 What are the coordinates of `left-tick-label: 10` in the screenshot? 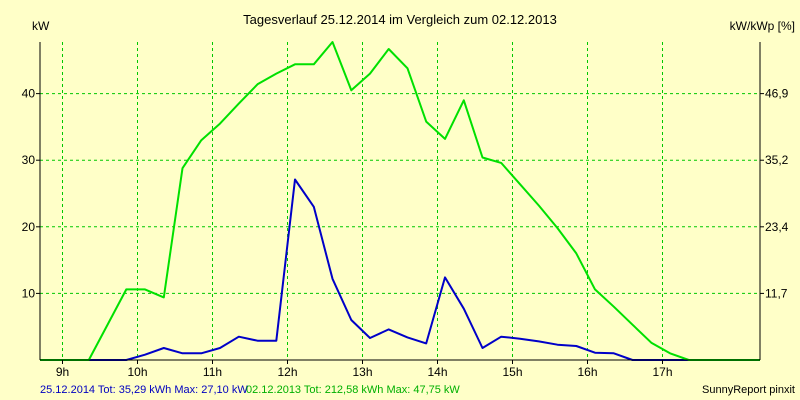 It's located at (29, 293).